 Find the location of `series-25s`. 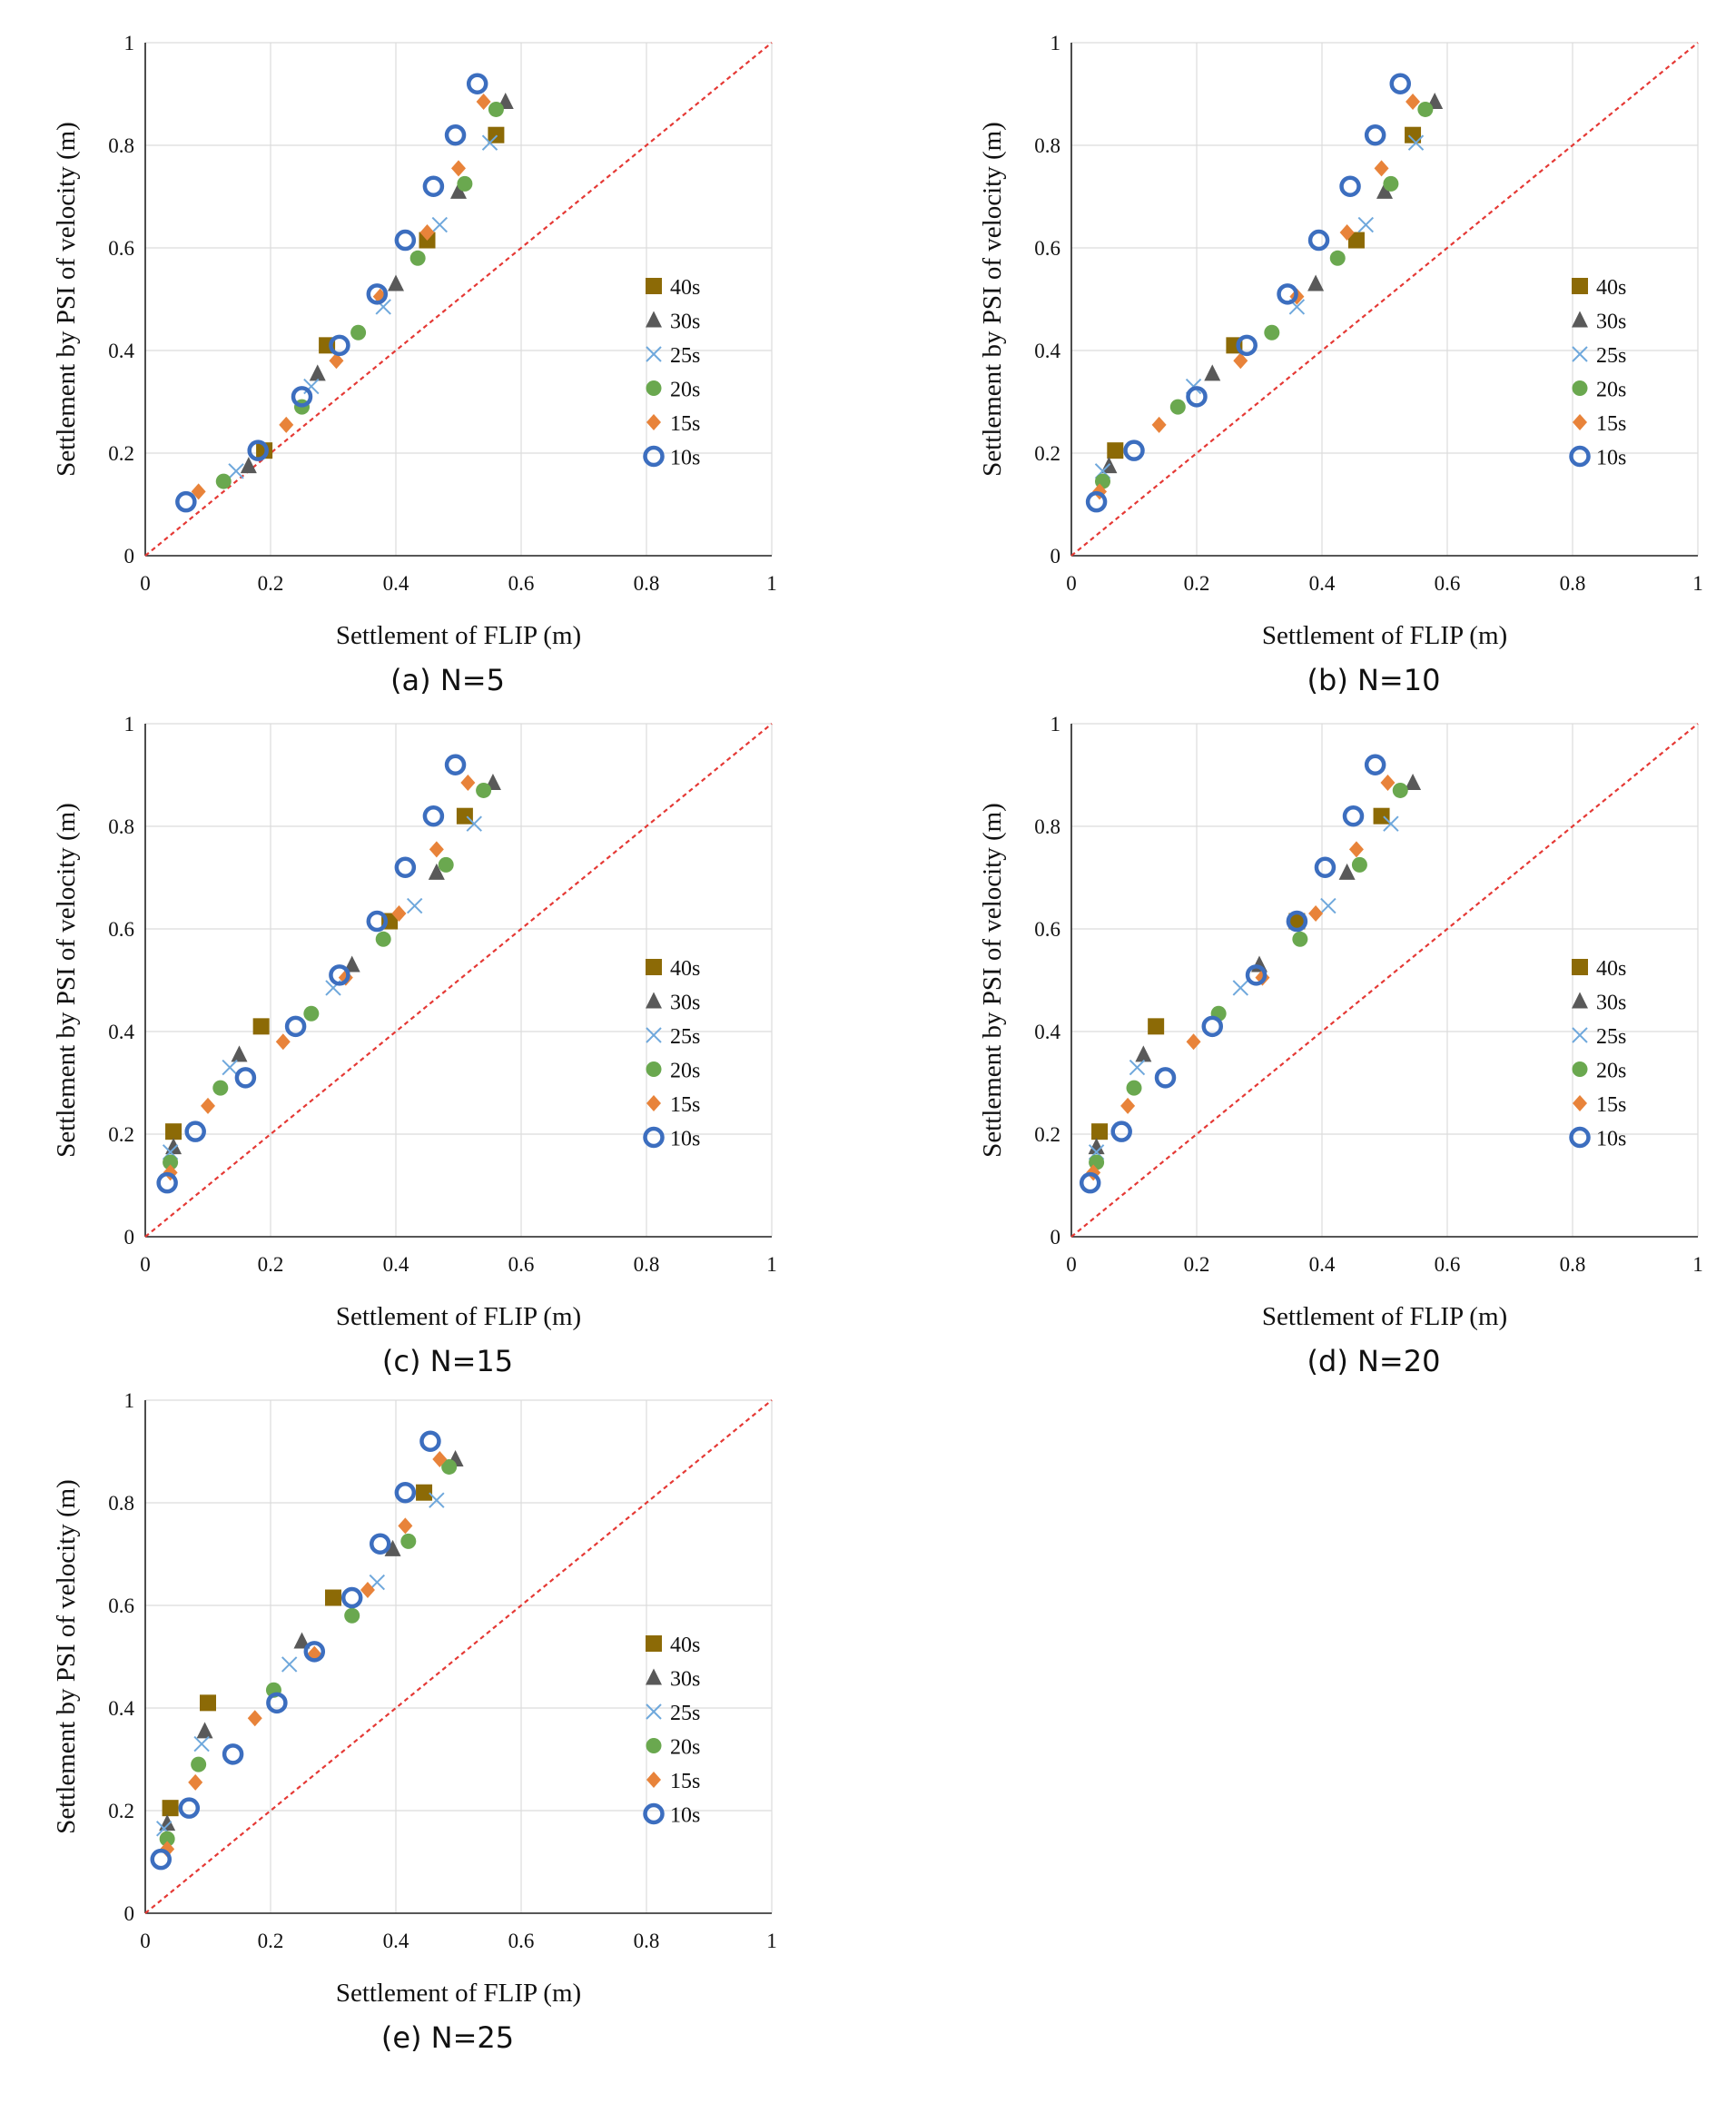

series-25s is located at coordinates (1243, 987).